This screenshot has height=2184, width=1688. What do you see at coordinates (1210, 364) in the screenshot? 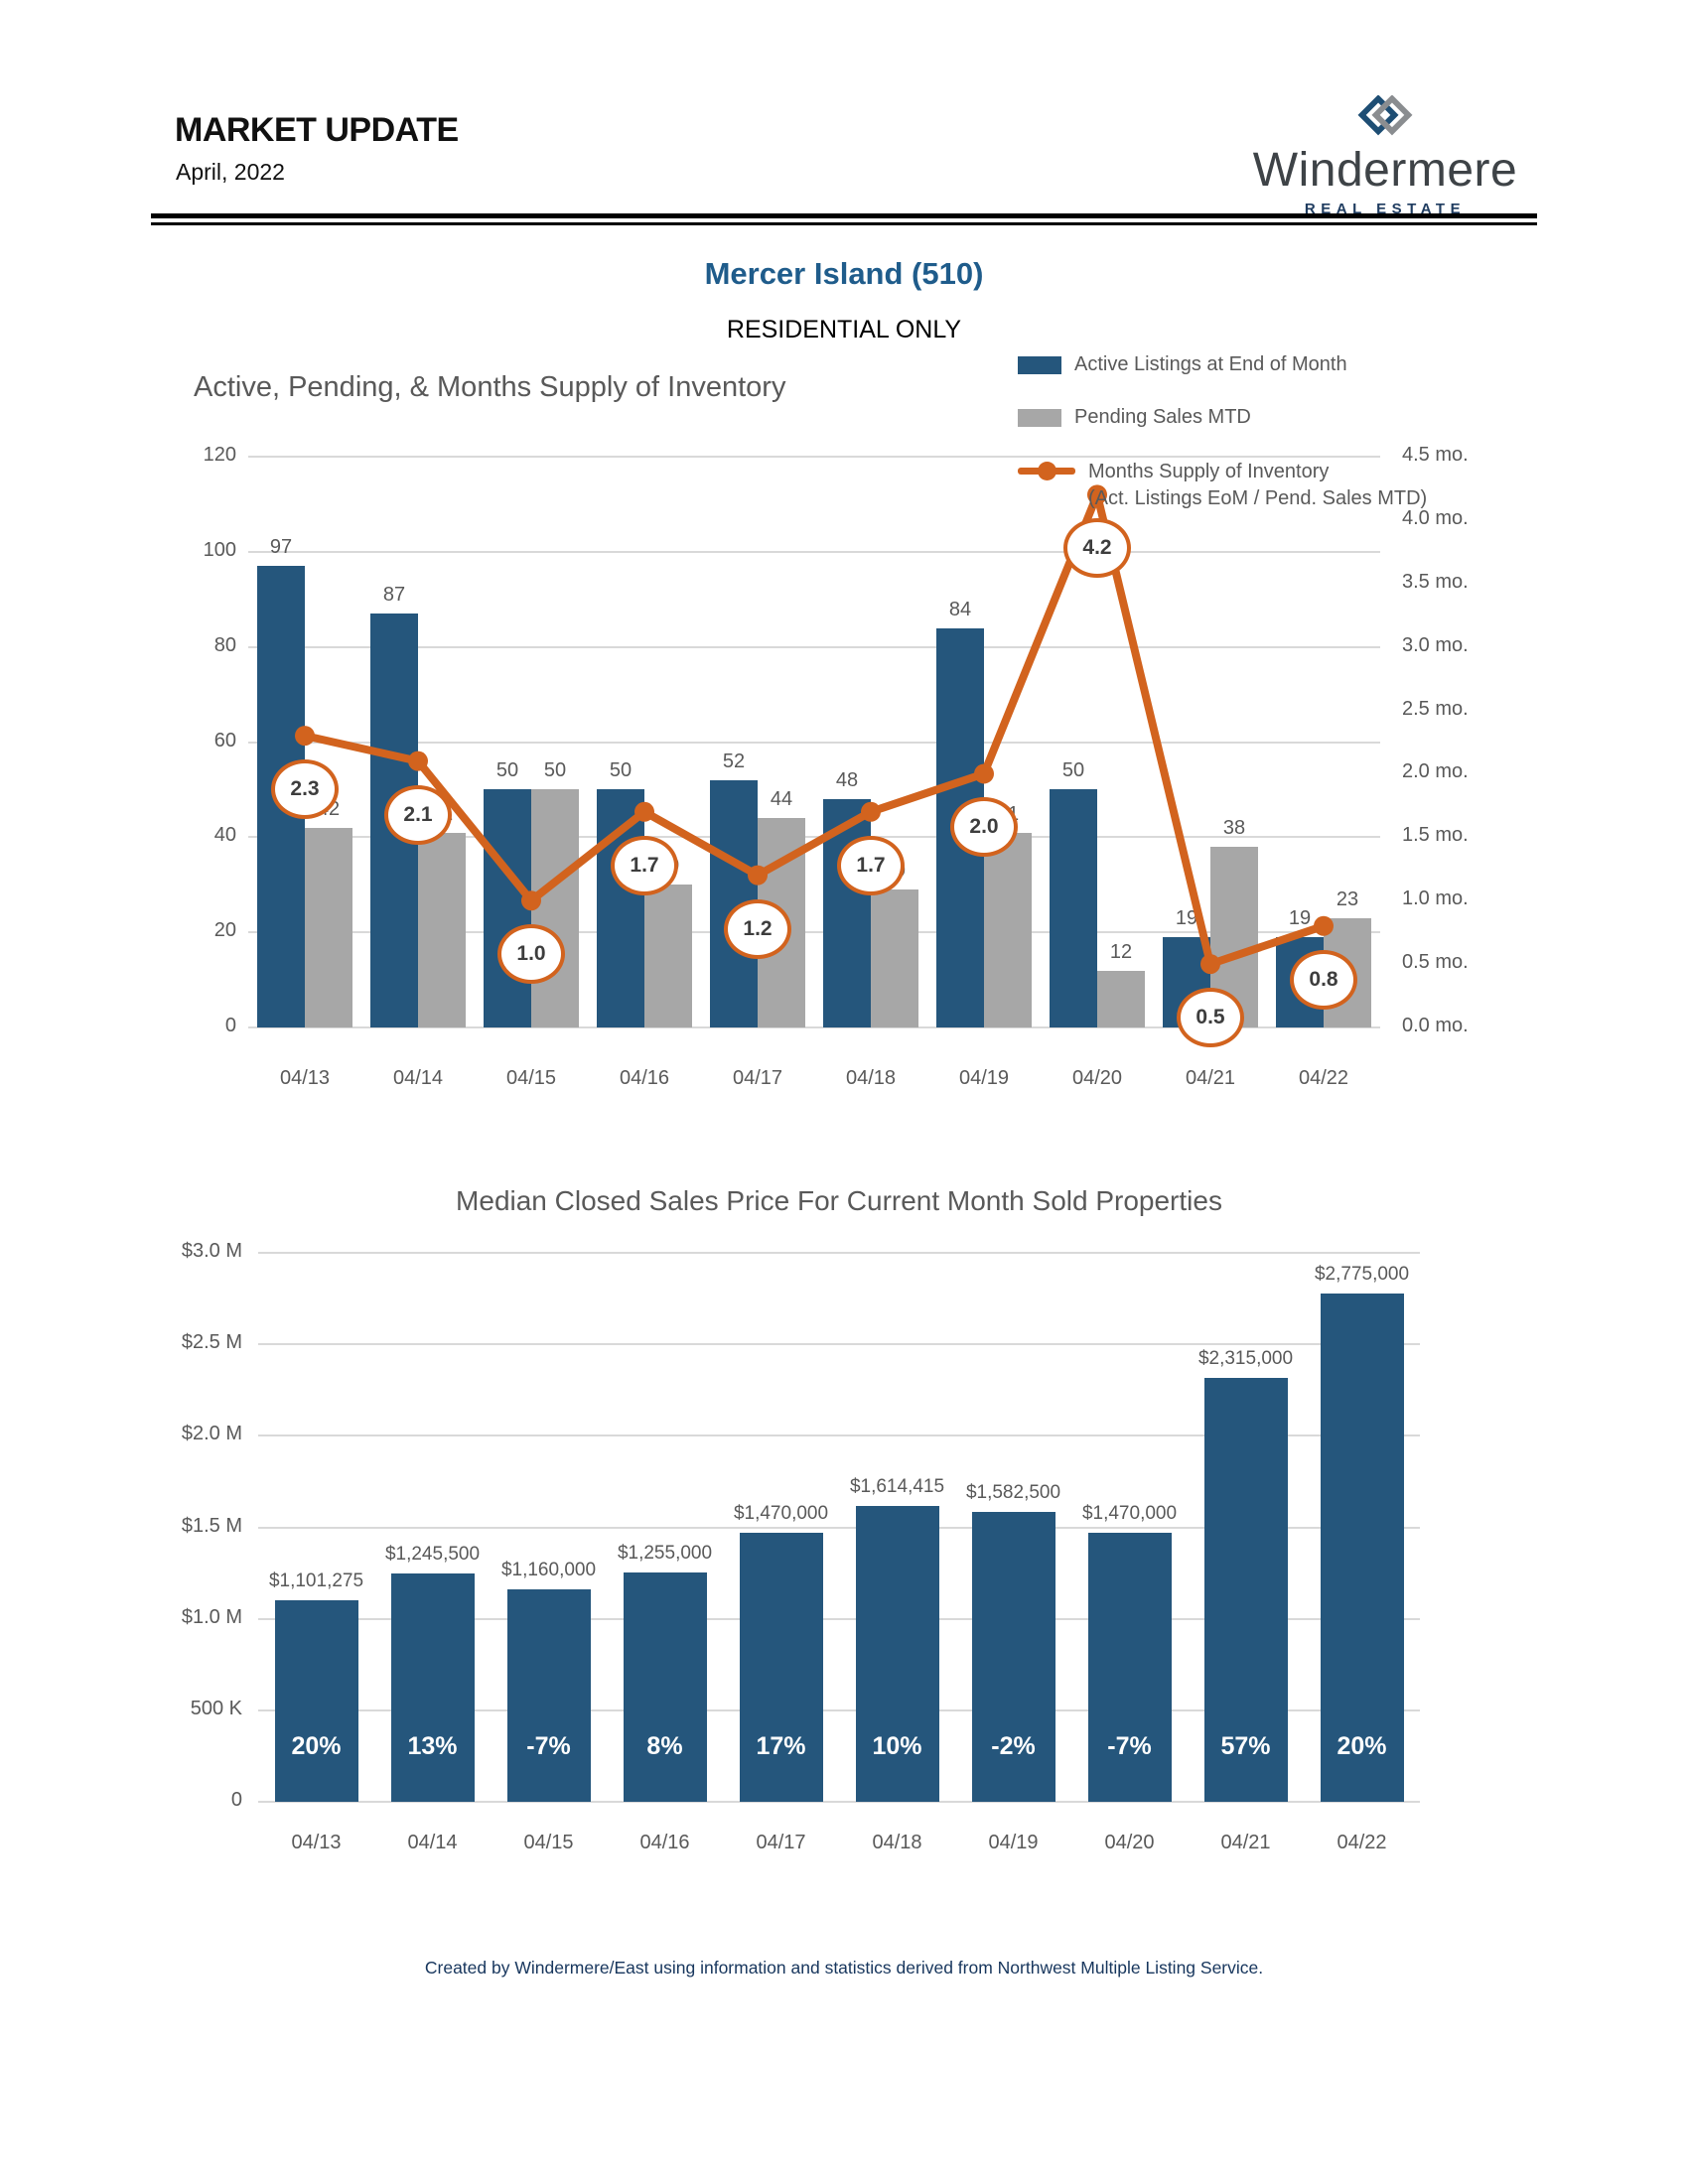
I see `legend-label-active-listings: Active Listings at End of Month` at bounding box center [1210, 364].